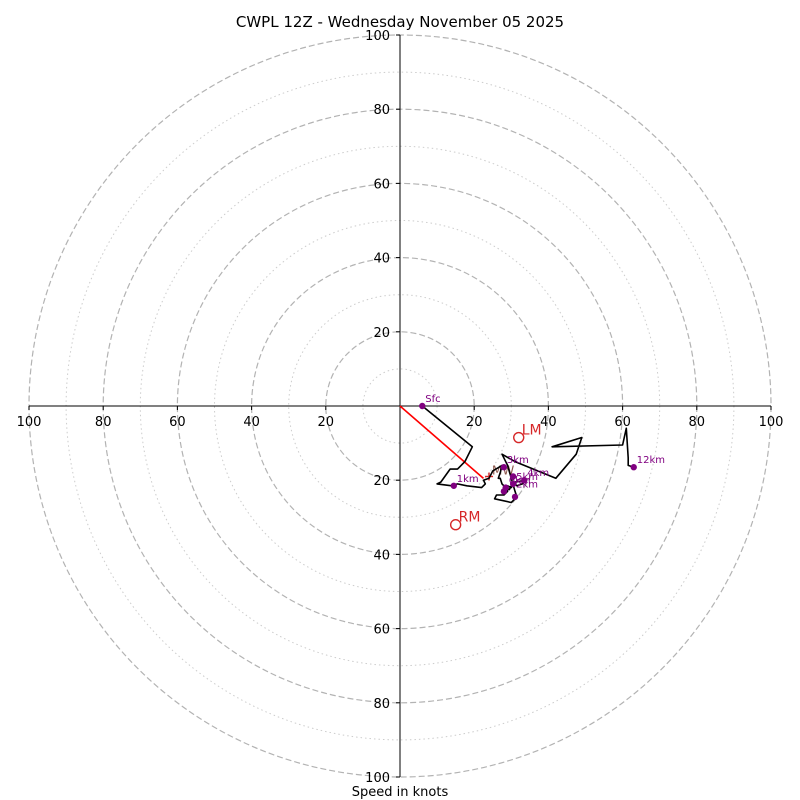 Image resolution: width=800 pixels, height=800 pixels. Describe the element at coordinates (400, 22) in the screenshot. I see `chart-title: CWPL 12Z - Wednesday November 05 2025` at that location.